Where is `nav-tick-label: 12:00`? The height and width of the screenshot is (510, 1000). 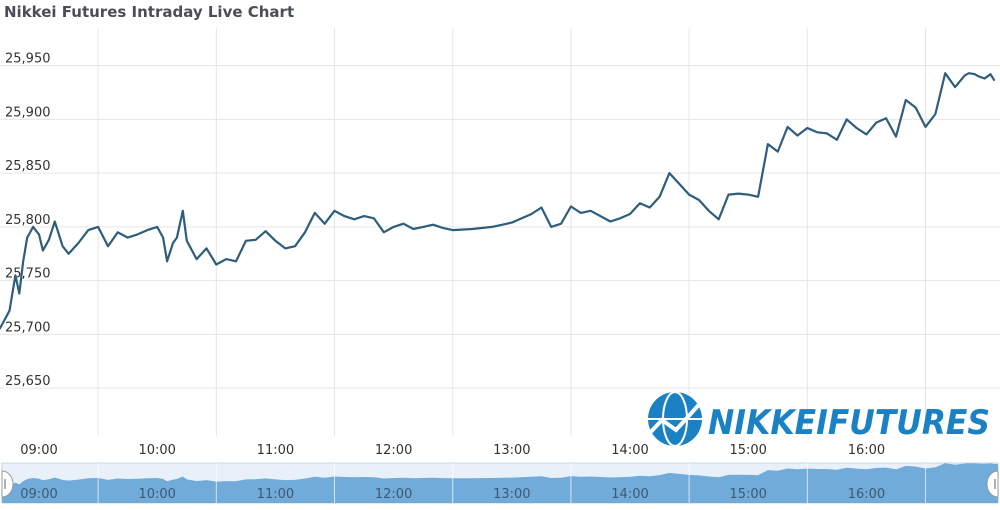
nav-tick-label: 12:00 is located at coordinates (393, 494).